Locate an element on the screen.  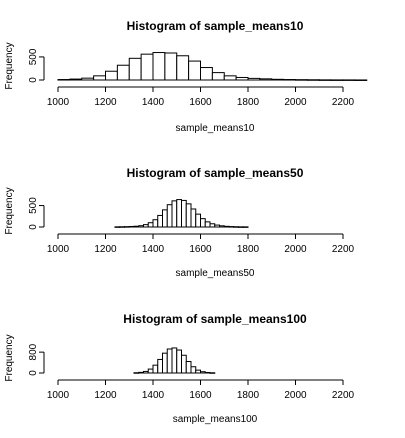
x-axis-label: sample_means100 is located at coordinates (215, 419).